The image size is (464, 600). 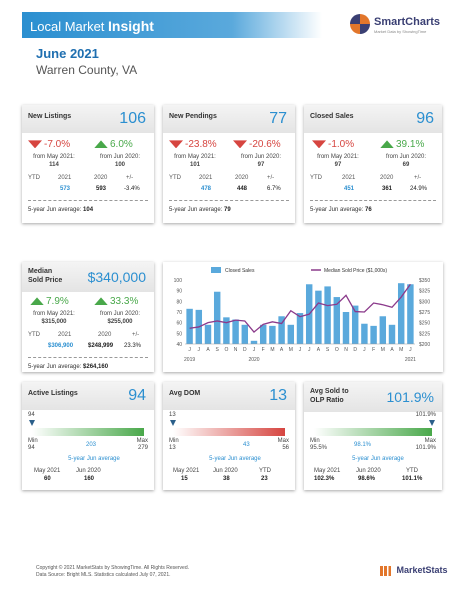 I want to click on ytd-year1: 2021, so click(x=65, y=178).